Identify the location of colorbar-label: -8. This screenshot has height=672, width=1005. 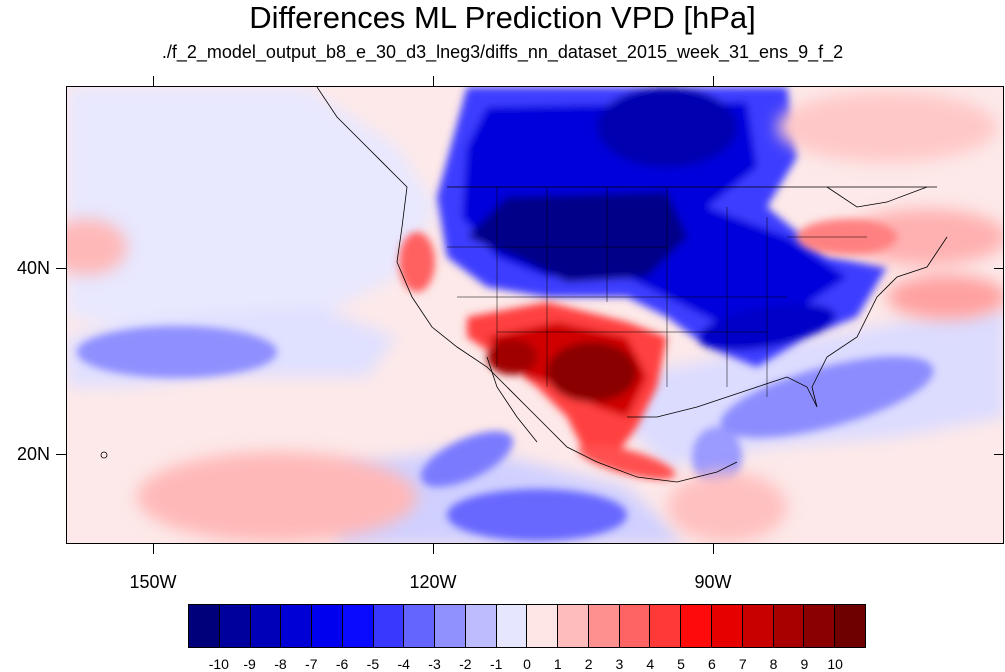
(280, 664).